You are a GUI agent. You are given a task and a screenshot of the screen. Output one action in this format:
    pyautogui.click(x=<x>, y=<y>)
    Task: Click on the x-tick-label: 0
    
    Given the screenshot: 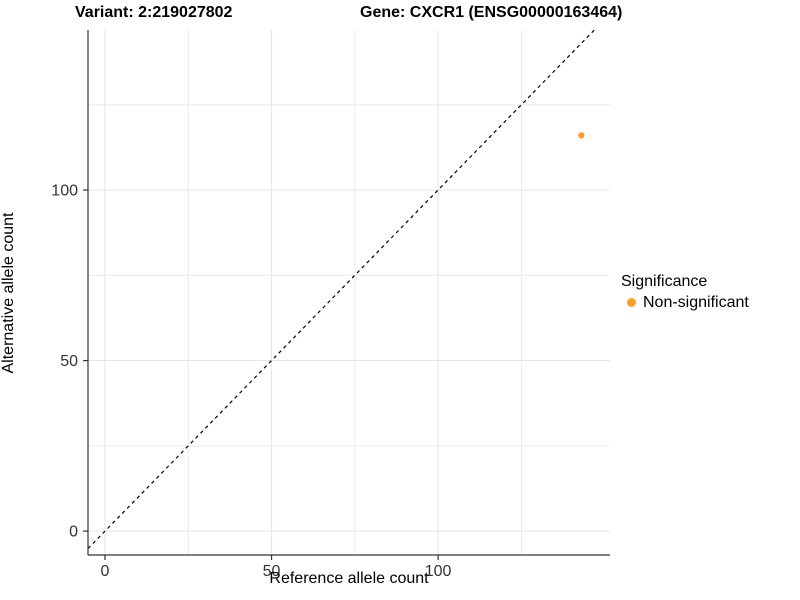 What is the action you would take?
    pyautogui.click(x=105, y=571)
    